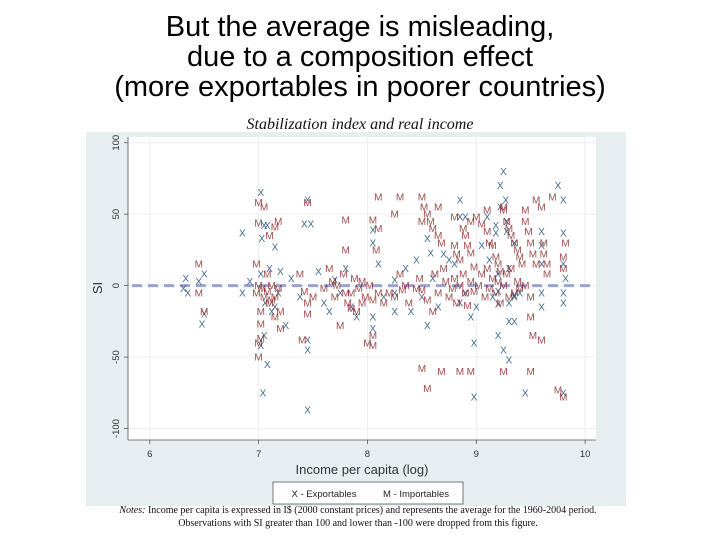  I want to click on x-tick-label: 8, so click(367, 454).